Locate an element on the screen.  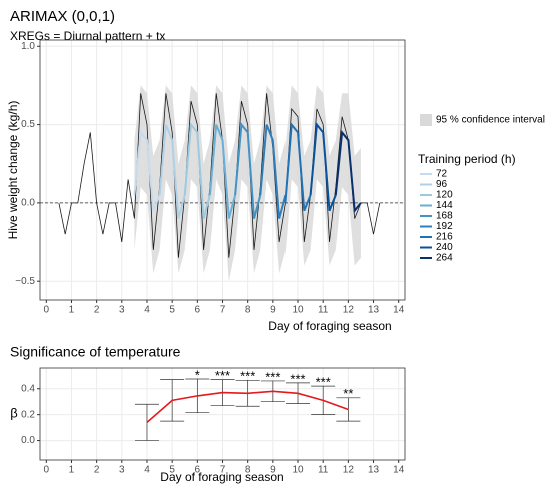
legend-label: 216 is located at coordinates (444, 237).